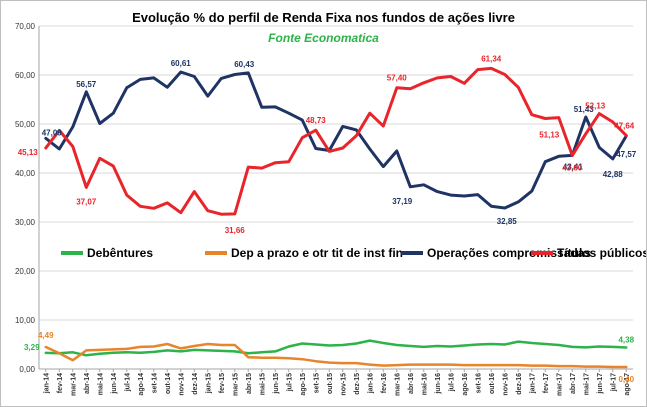 This screenshot has width=647, height=407. What do you see at coordinates (601, 253) in the screenshot?
I see `legend-entry-3: Títulos públicos` at bounding box center [601, 253].